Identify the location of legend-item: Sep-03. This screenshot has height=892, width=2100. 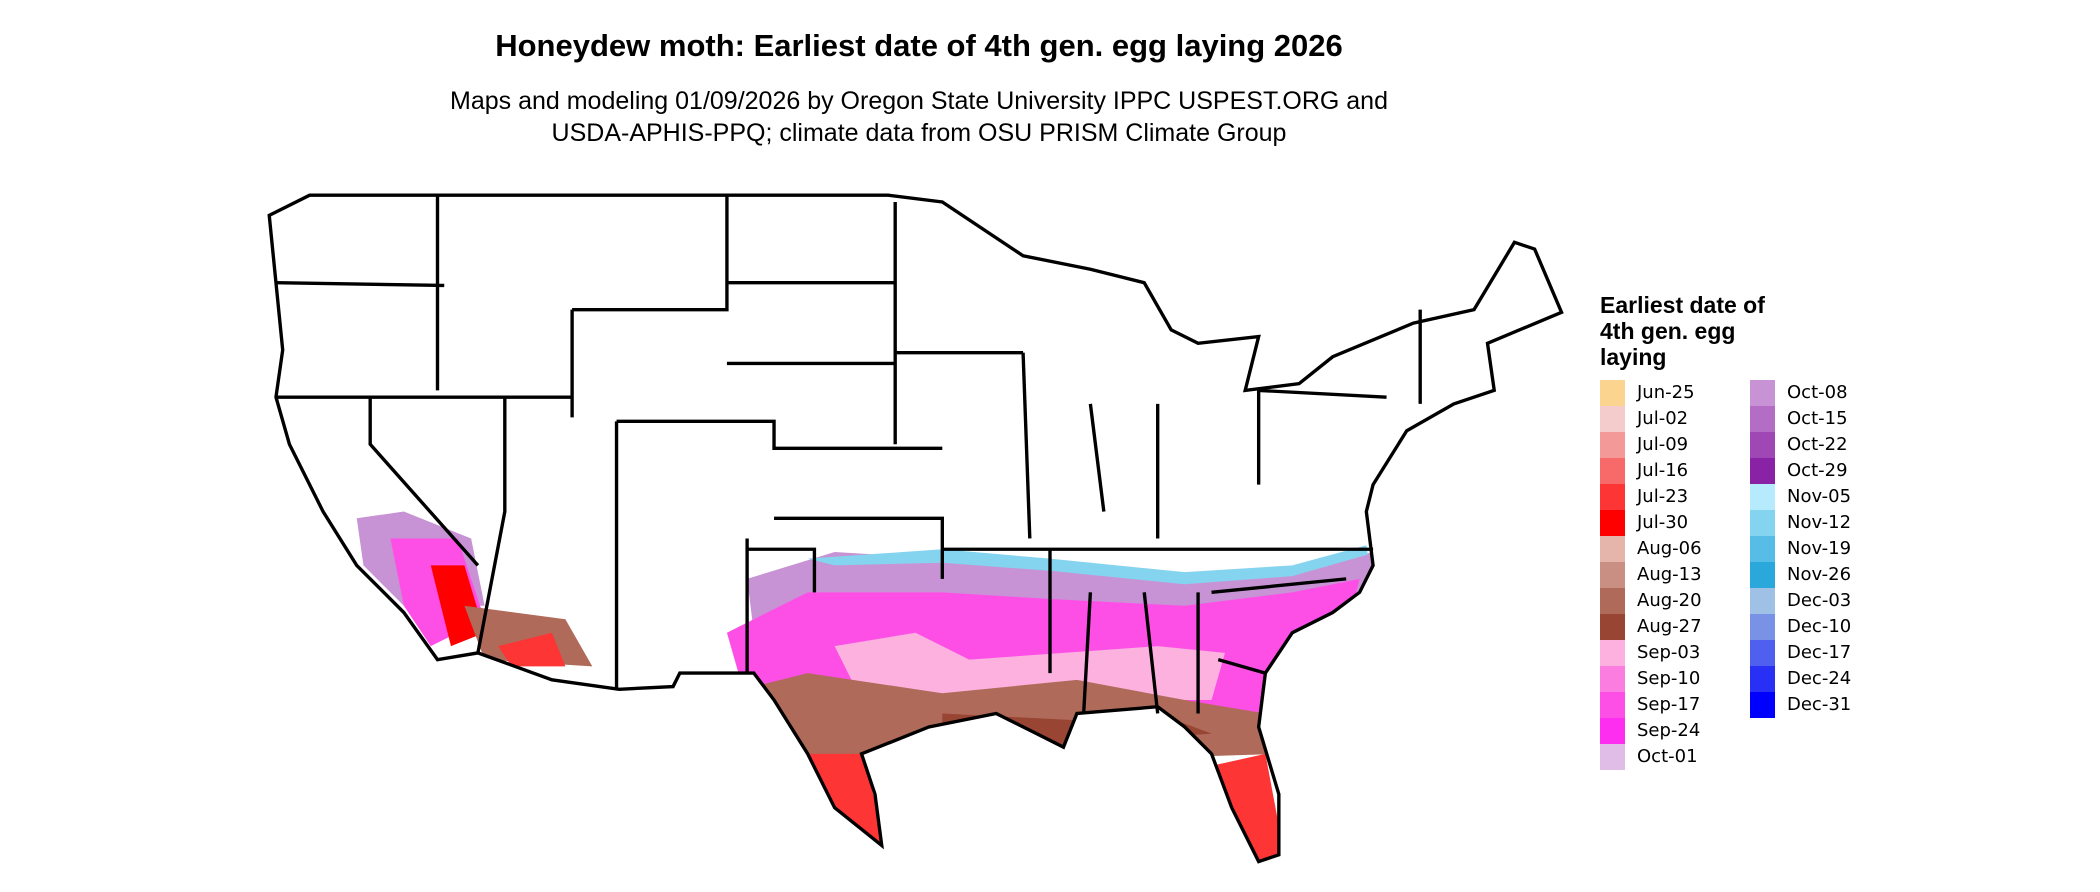
(1655, 653).